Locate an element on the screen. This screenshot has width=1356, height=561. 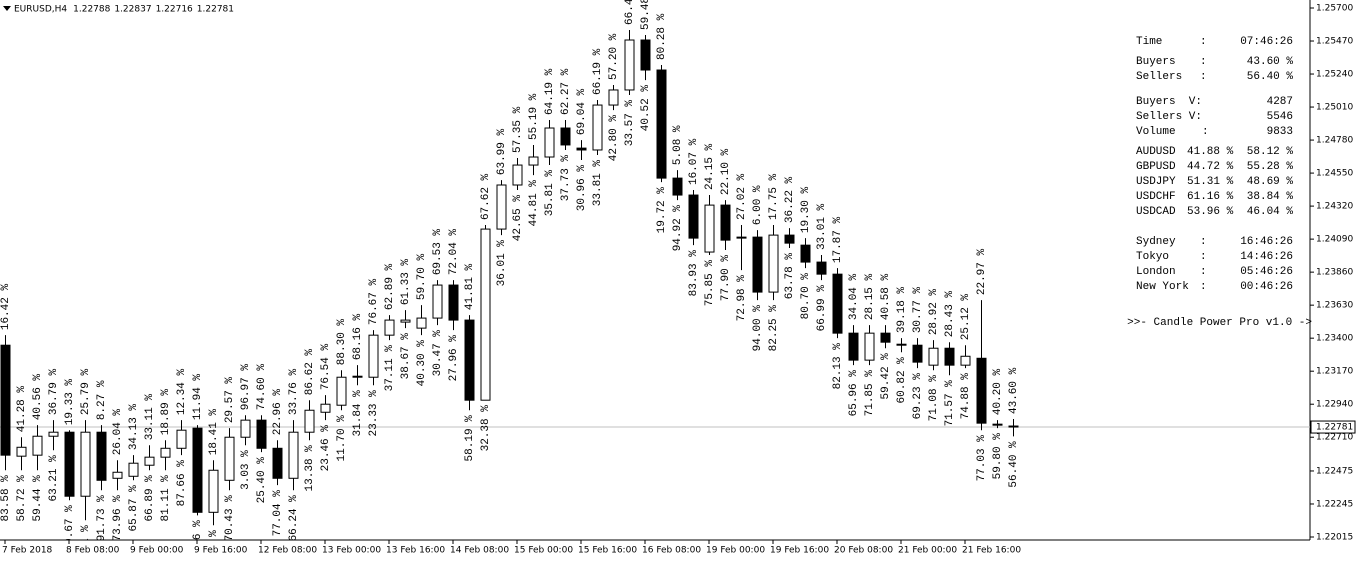
session-time: 14:46:26 is located at coordinates (1266, 257).